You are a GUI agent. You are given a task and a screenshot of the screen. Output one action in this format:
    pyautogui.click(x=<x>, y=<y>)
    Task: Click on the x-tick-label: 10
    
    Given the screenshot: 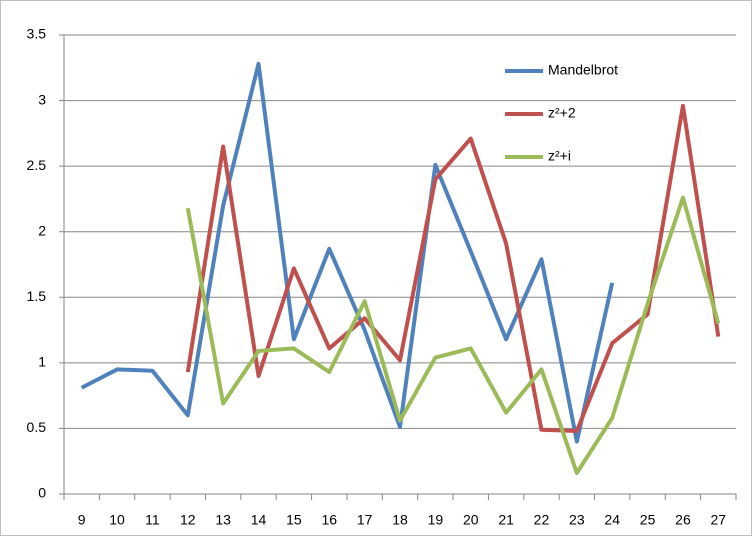 What is the action you would take?
    pyautogui.click(x=117, y=520)
    